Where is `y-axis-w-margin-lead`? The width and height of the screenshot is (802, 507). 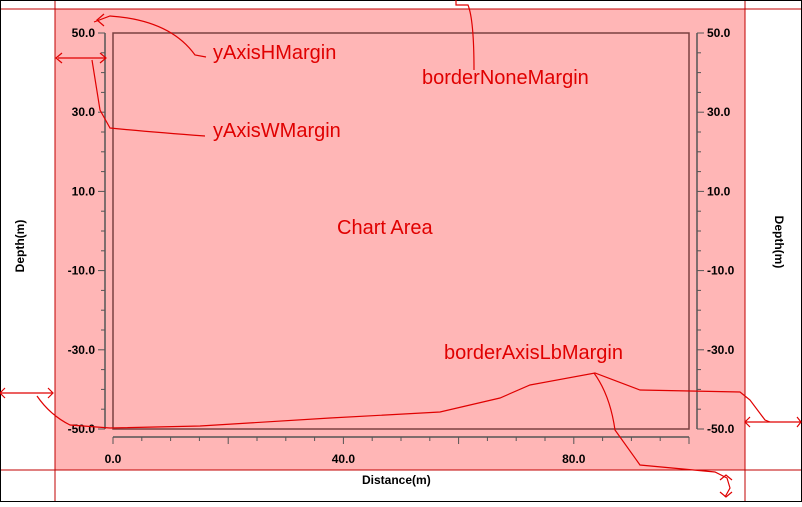
y-axis-w-margin-lead is located at coordinates (148, 98).